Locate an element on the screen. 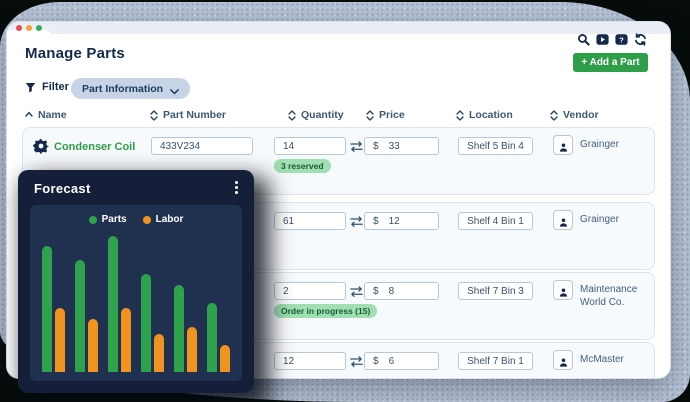  legend-item-parts: Parts is located at coordinates (107, 219).